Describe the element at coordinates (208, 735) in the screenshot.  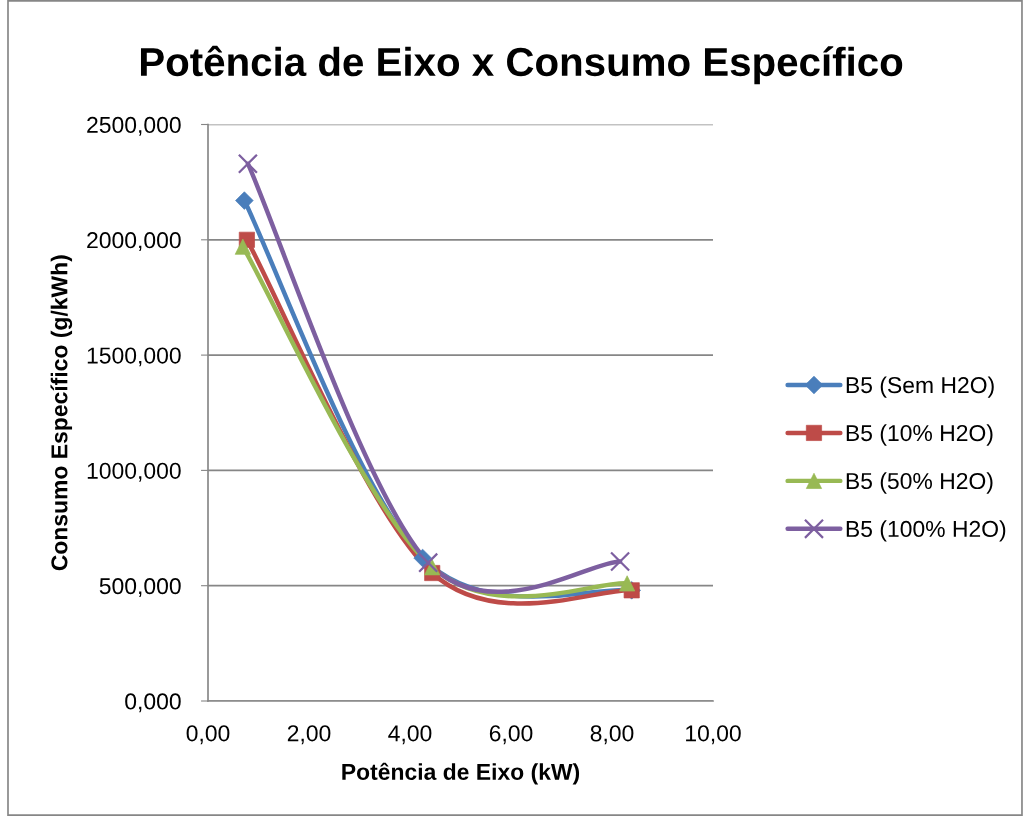
I see `x-tick-label: 0,00` at that location.